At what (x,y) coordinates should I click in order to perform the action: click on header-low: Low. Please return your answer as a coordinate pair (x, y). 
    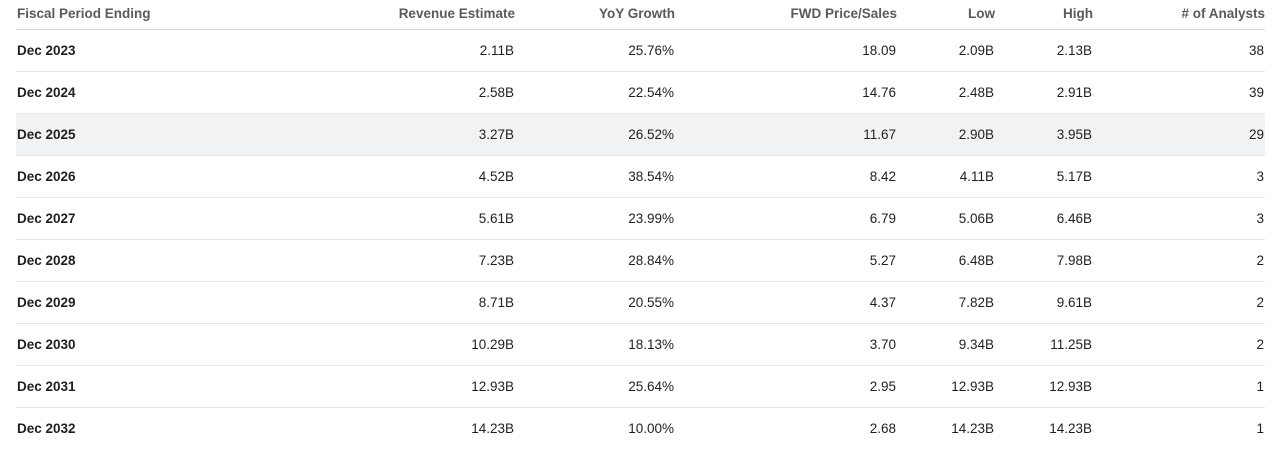
    Looking at the image, I should click on (946, 15).